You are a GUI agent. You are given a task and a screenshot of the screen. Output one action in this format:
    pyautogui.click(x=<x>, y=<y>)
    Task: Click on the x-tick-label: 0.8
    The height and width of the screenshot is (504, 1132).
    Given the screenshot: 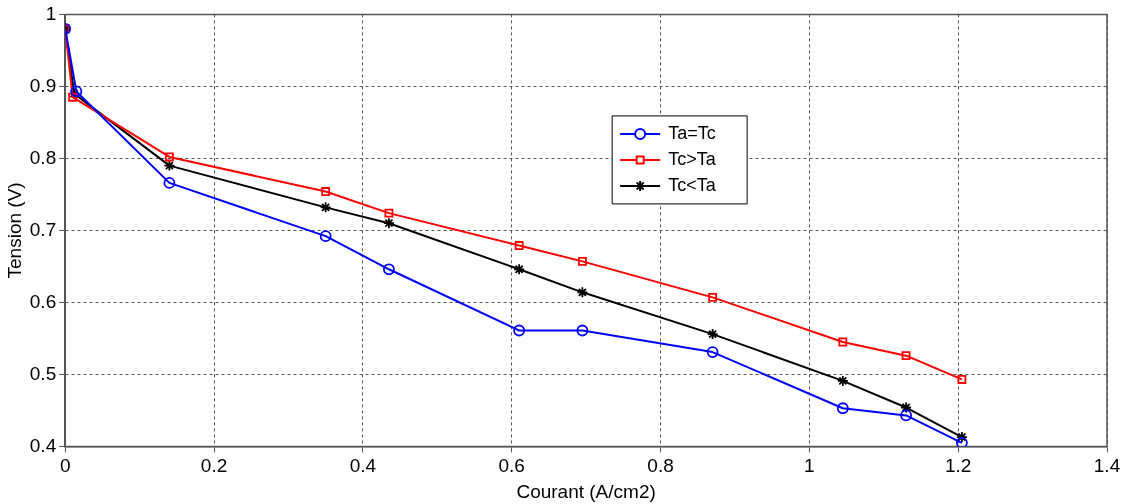 What is the action you would take?
    pyautogui.click(x=660, y=466)
    